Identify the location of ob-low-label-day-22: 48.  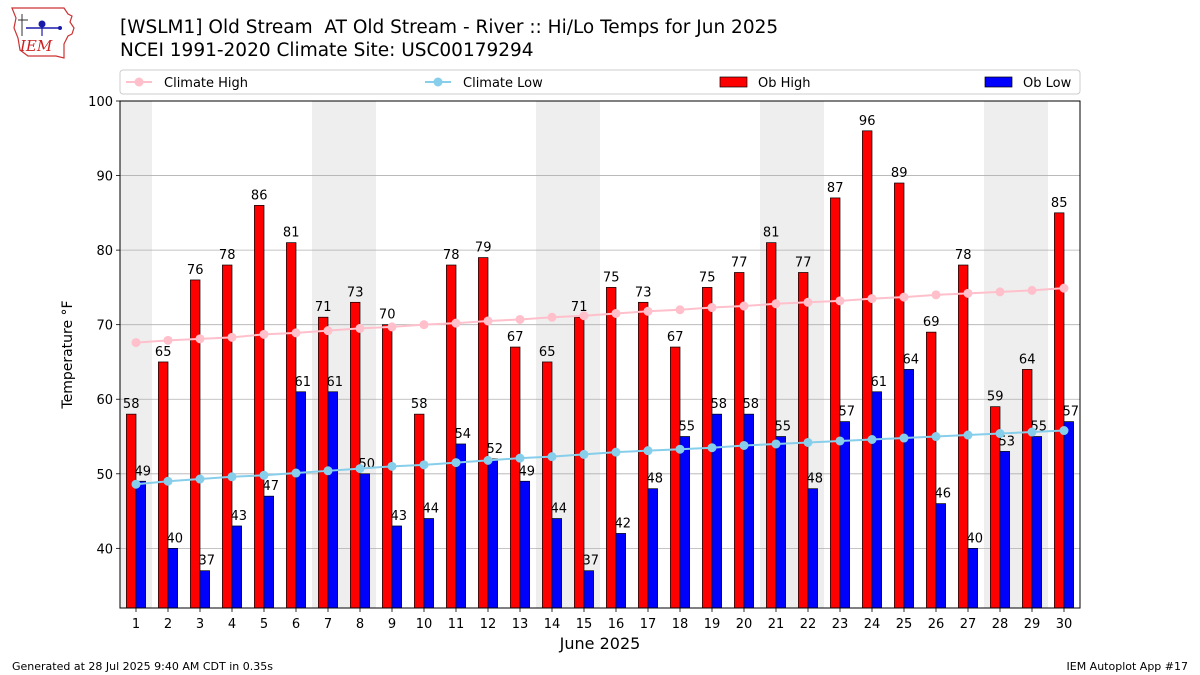
(815, 479).